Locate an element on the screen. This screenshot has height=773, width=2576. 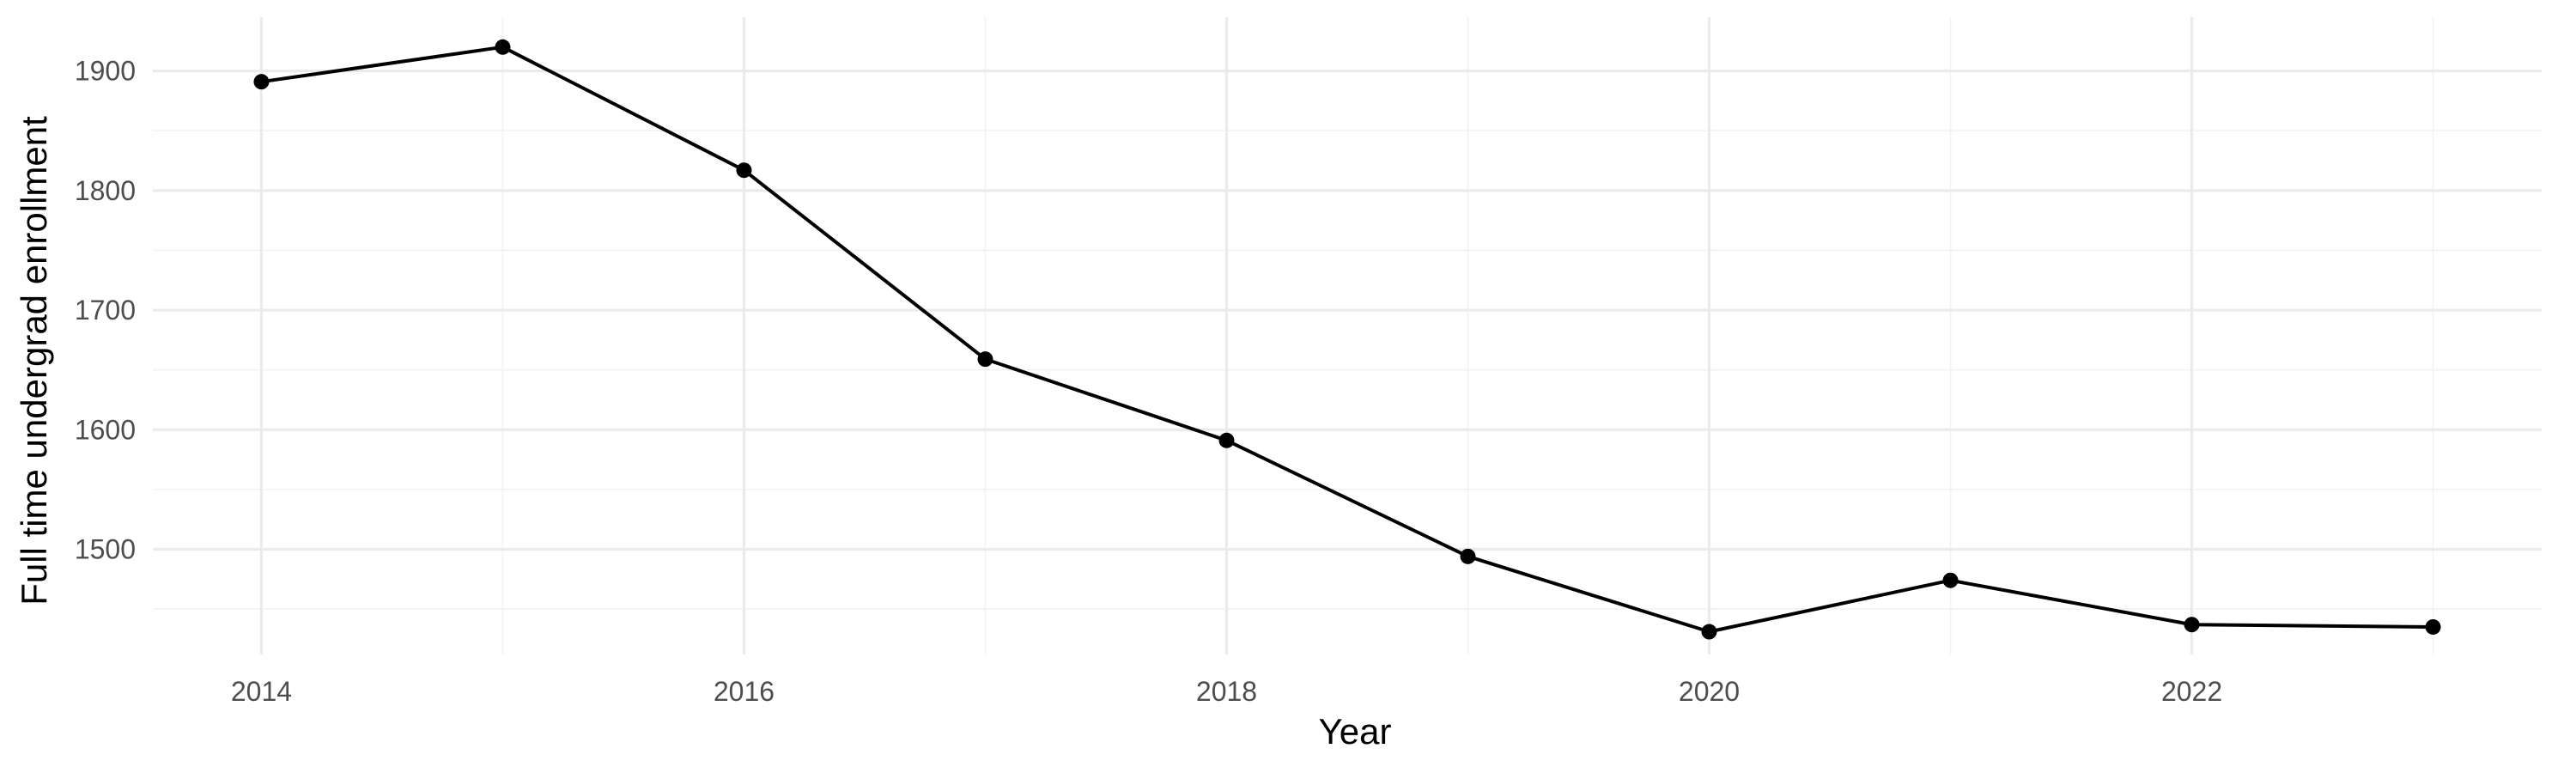
y-tick-label: 1900 is located at coordinates (106, 71).